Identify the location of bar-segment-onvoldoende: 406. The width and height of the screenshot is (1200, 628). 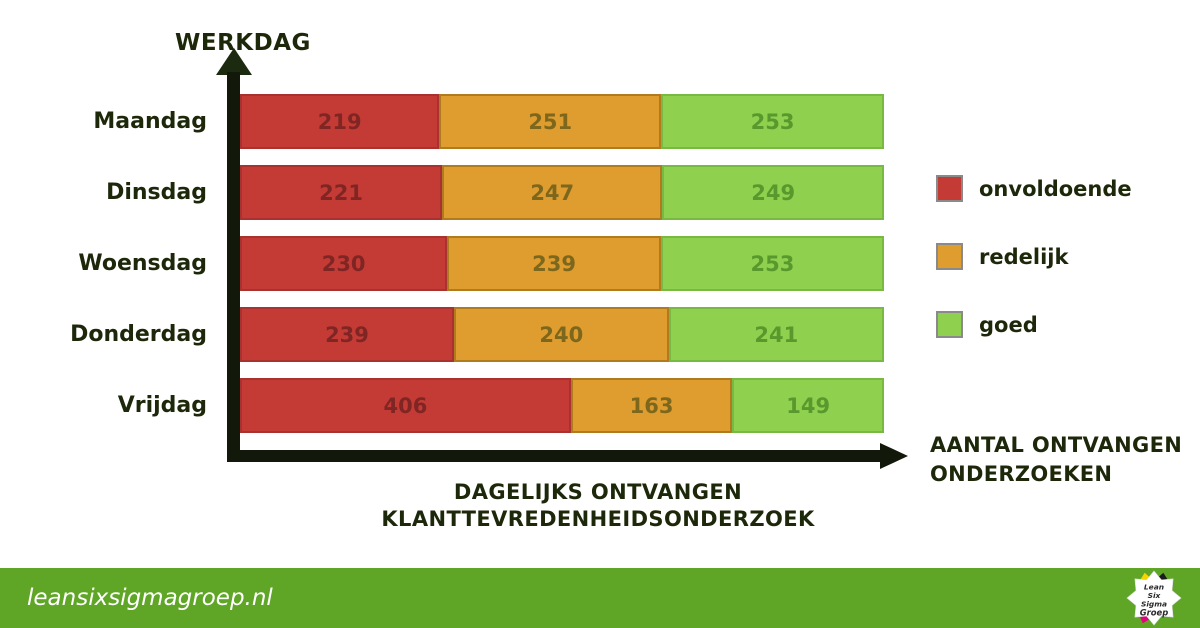
(405, 405).